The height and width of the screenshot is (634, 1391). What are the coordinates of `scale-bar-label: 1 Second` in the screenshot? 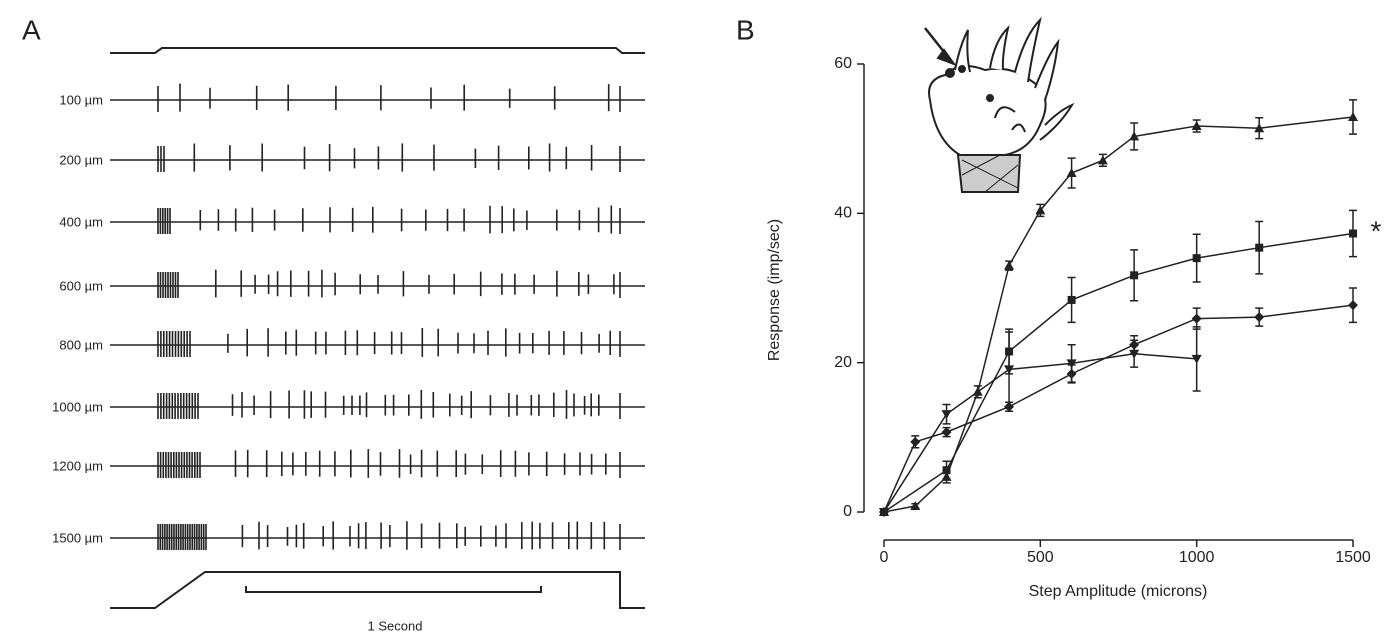 It's located at (395, 625).